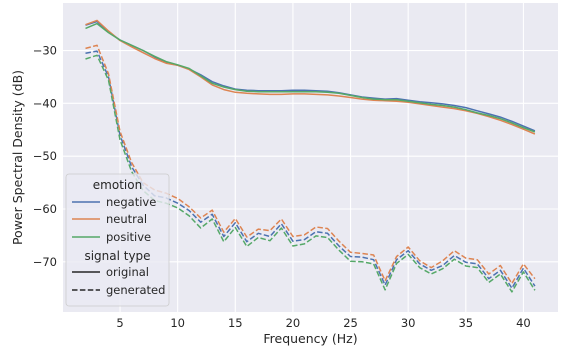 The image size is (563, 351). I want to click on legend-label-neutral: neutral, so click(126, 219).